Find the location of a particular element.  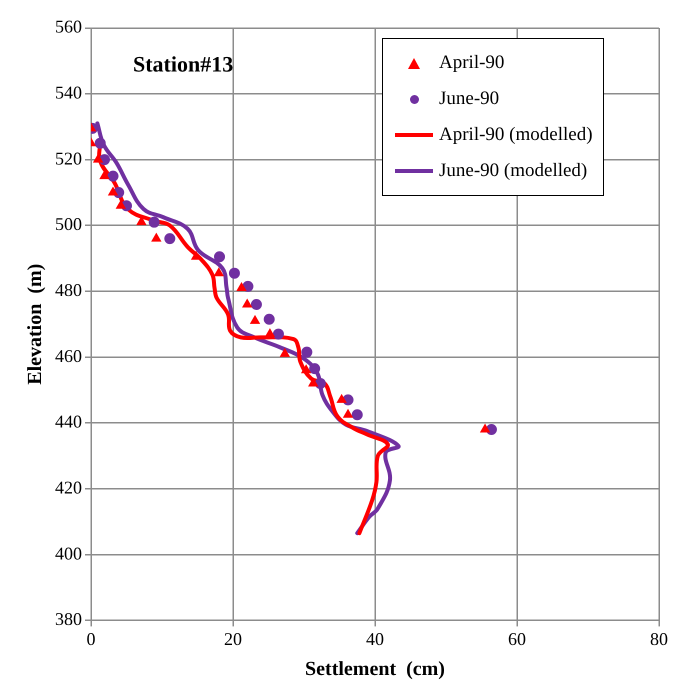

x-tick-label: 20 is located at coordinates (233, 638).